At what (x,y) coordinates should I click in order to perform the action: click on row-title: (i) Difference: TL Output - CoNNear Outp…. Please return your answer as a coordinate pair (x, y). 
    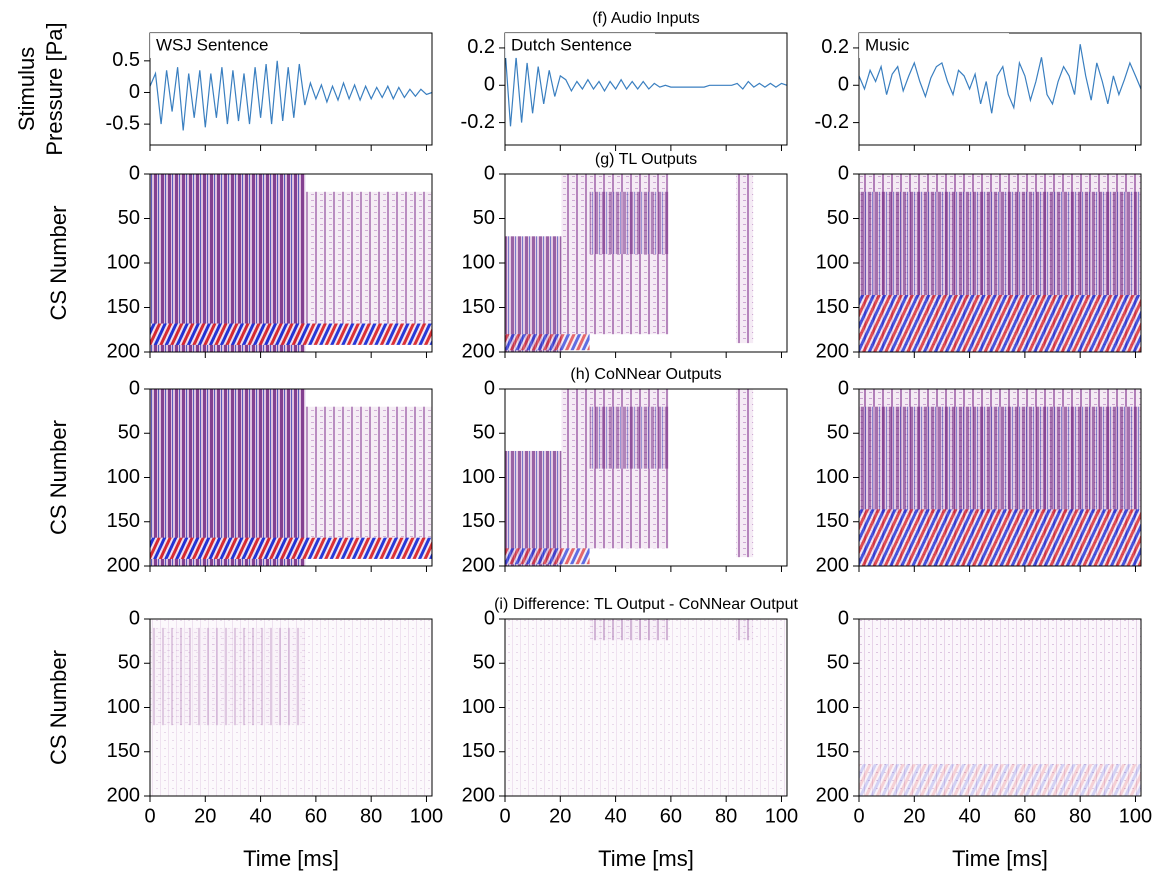
    Looking at the image, I should click on (646, 604).